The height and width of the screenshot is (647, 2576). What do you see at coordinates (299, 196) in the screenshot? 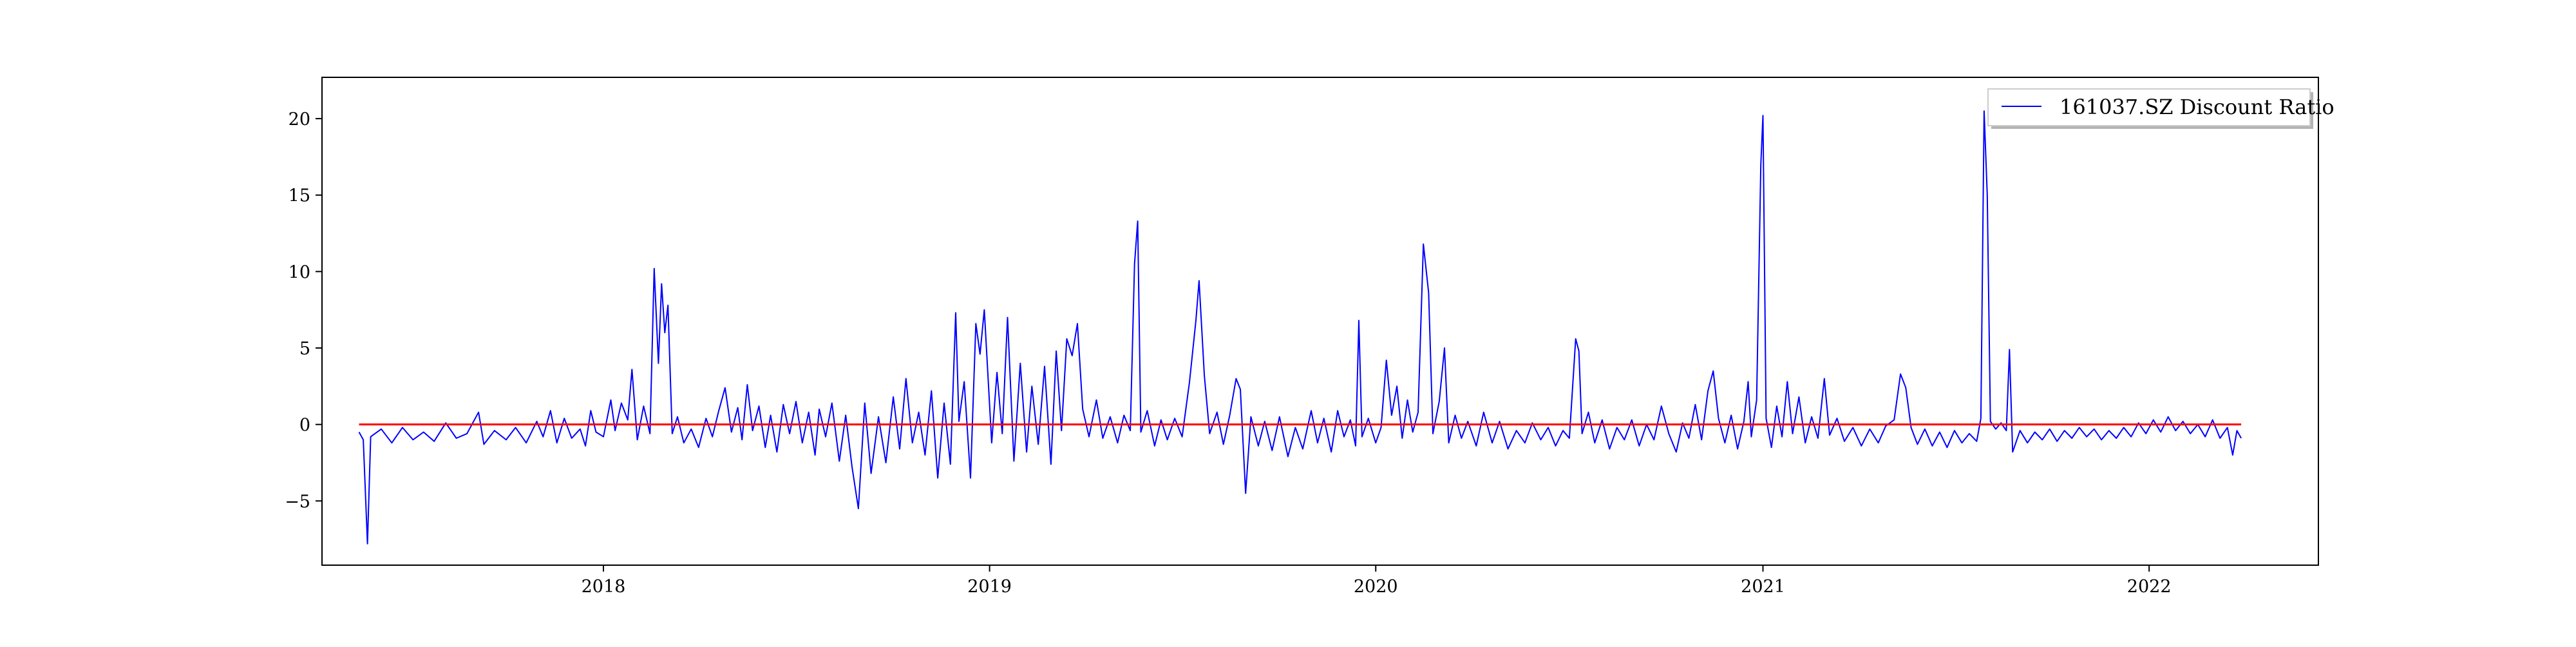
I see `y-tick-label: 15` at bounding box center [299, 196].